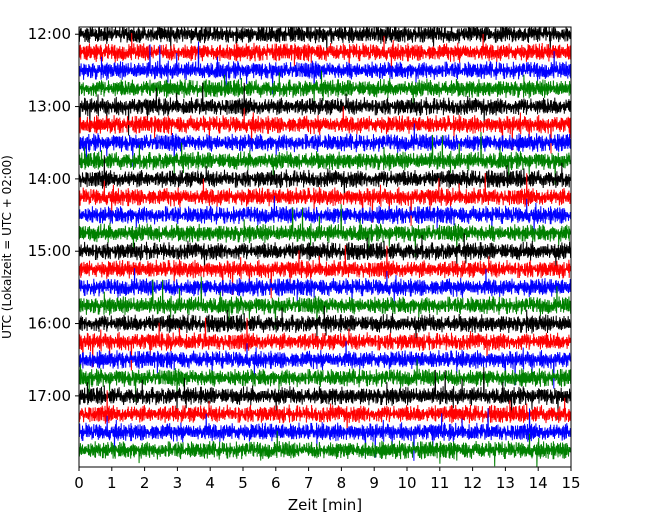 This screenshot has height=520, width=650. Describe the element at coordinates (325, 505) in the screenshot. I see `x-axis-title: Zeit [min]` at that location.